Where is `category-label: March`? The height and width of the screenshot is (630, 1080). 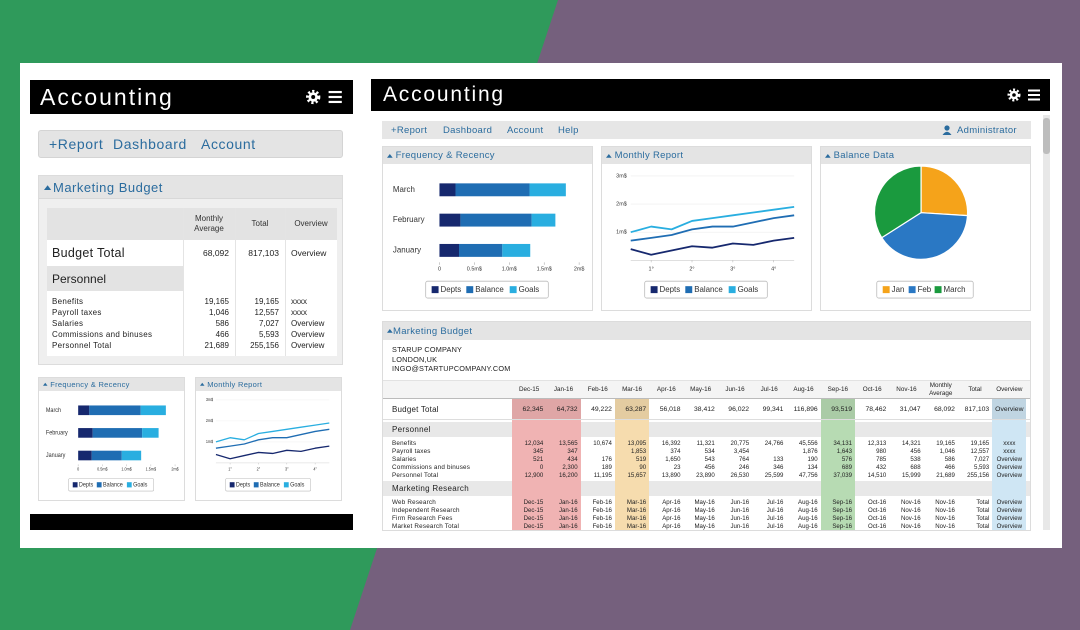
category-label: March is located at coordinates (404, 189).